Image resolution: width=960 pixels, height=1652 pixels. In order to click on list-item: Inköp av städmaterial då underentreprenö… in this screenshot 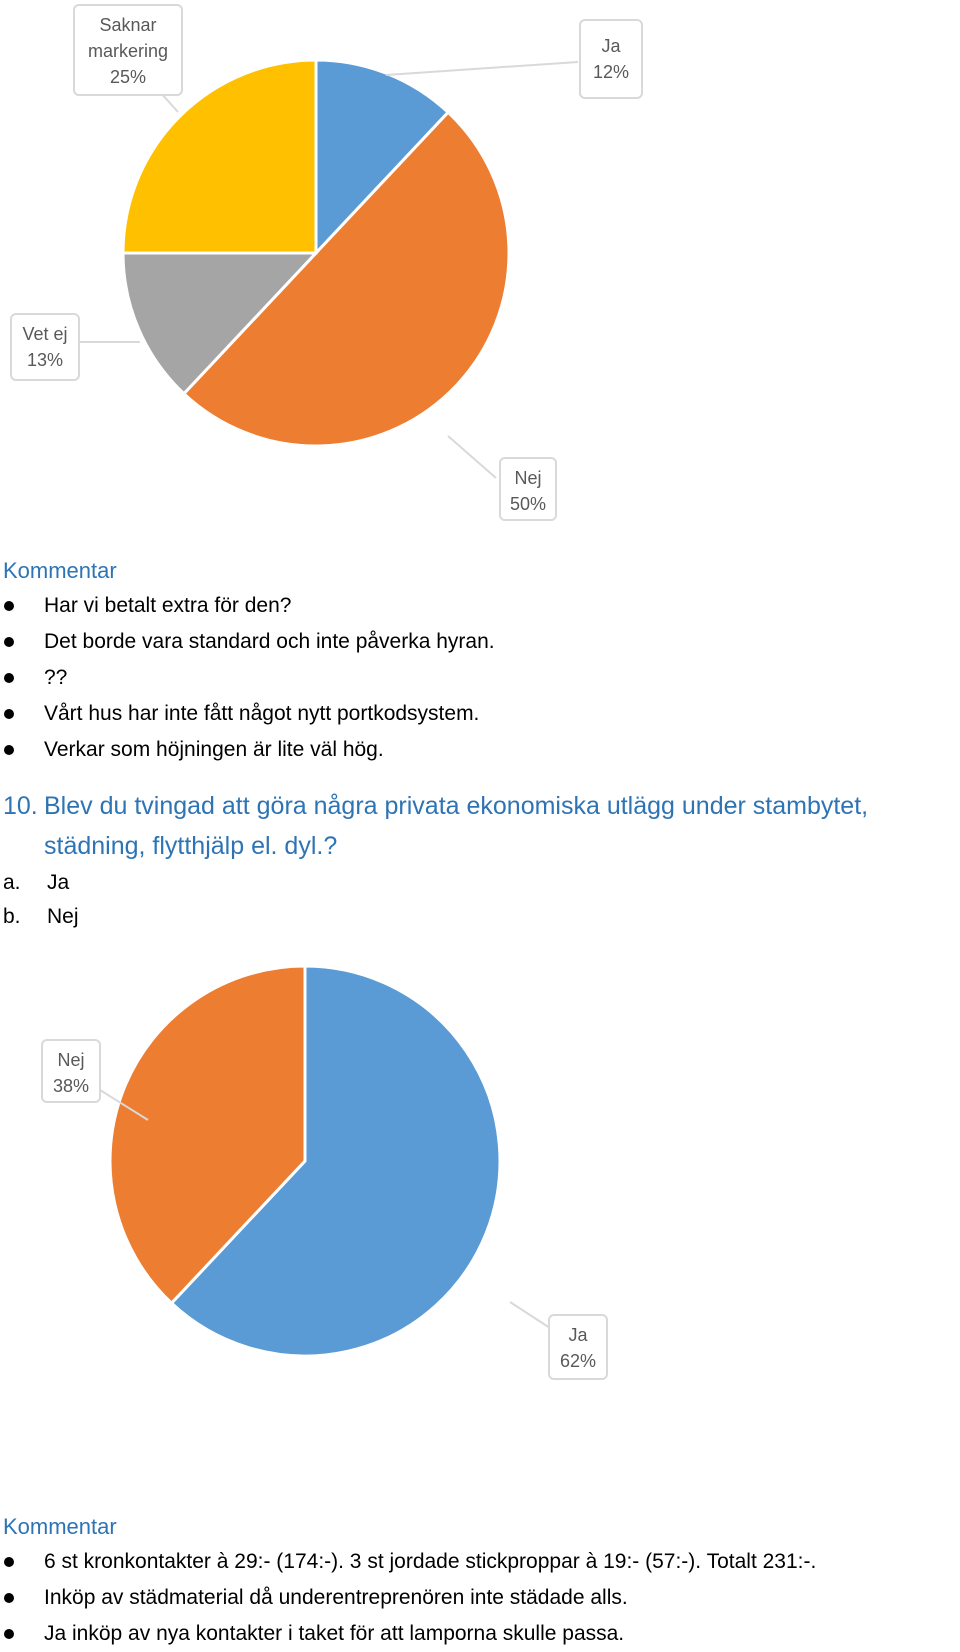, I will do `click(479, 1598)`.